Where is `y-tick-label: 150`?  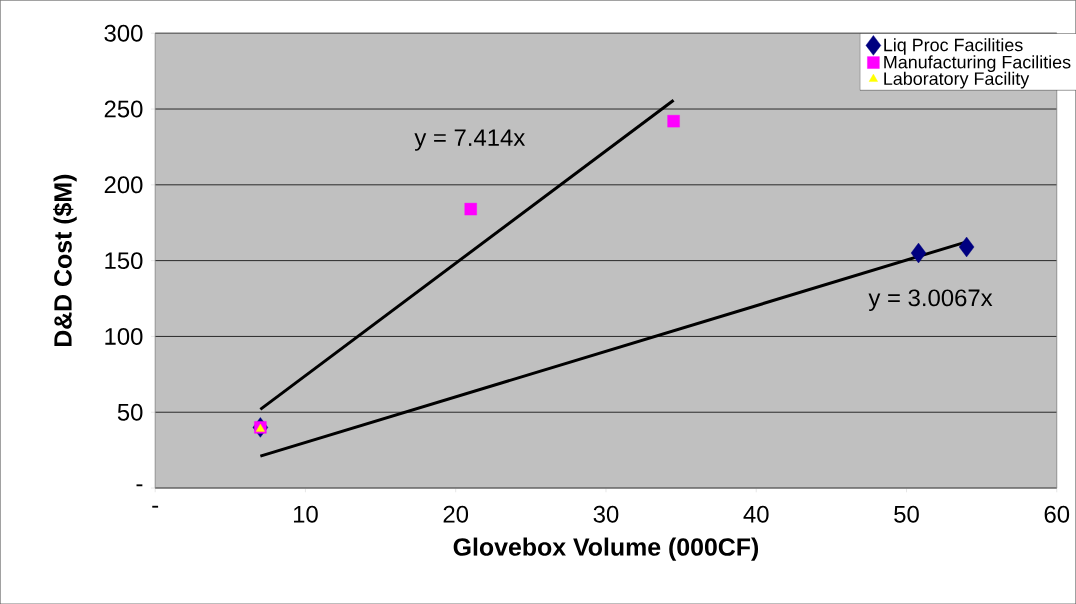 y-tick-label: 150 is located at coordinates (124, 260).